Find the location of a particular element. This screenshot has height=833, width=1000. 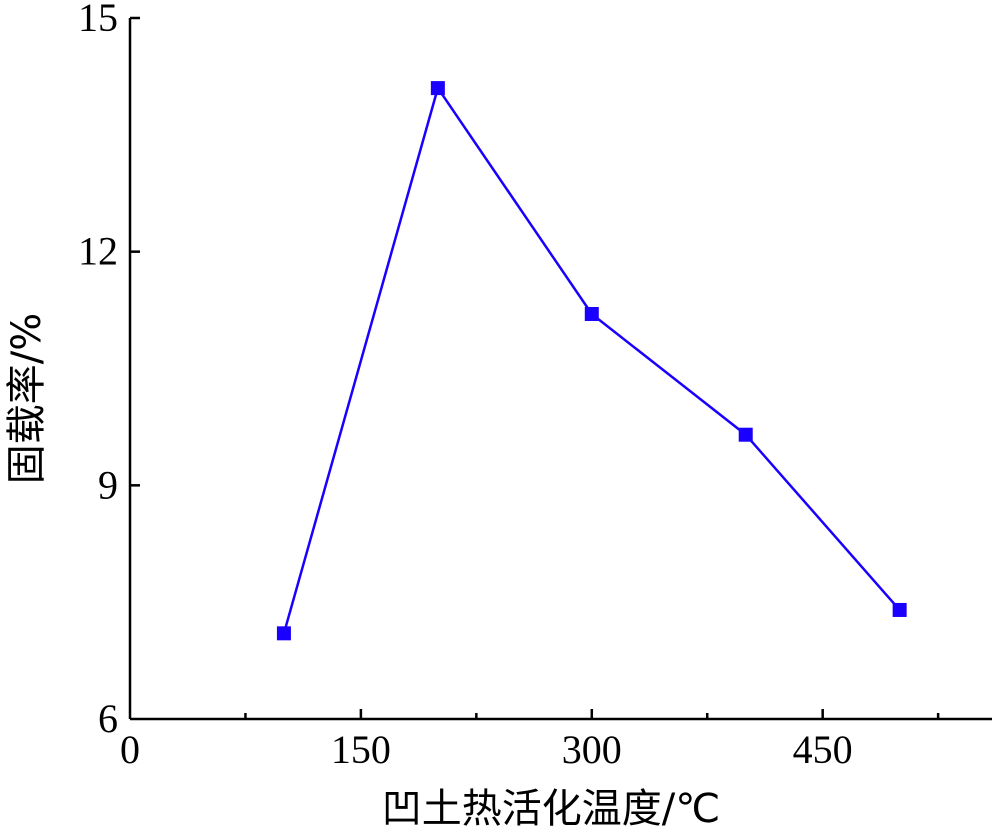

x-tick-label: 150 is located at coordinates (361, 749).